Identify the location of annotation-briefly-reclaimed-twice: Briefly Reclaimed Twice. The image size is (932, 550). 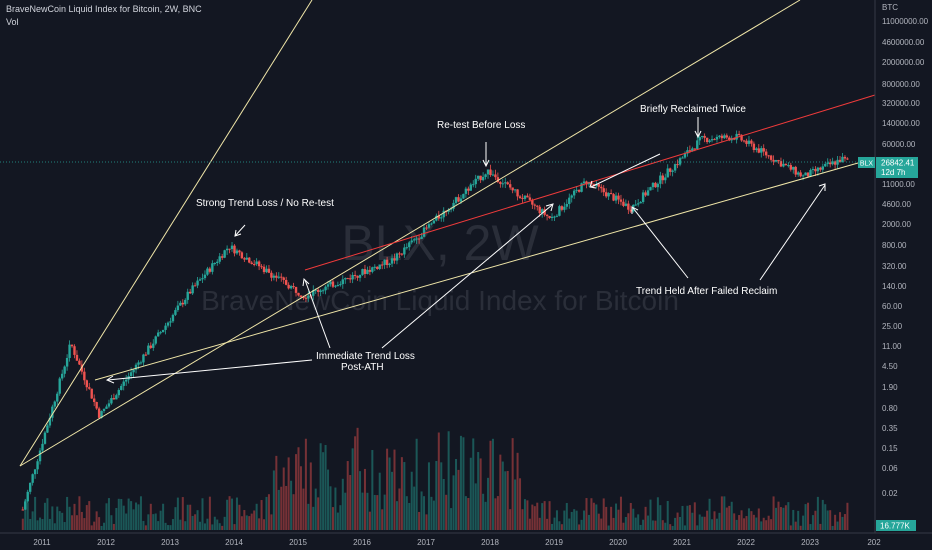
(693, 109).